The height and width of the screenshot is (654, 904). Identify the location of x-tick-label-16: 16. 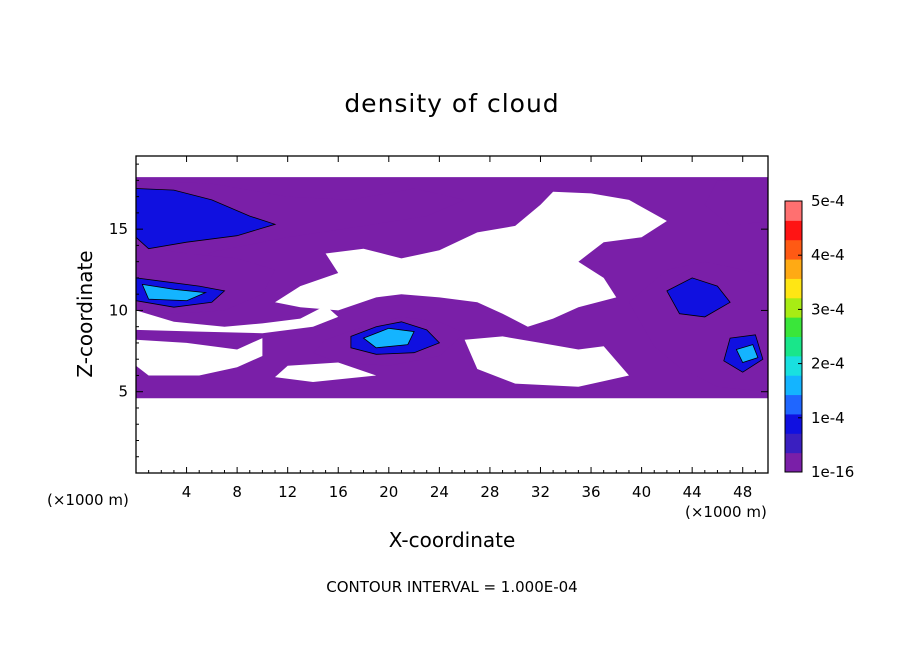
(338, 492).